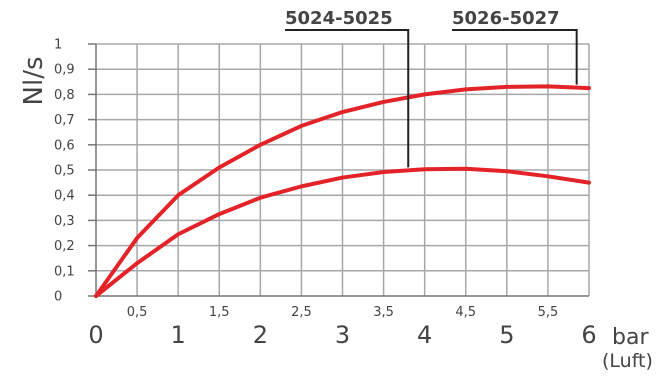 The width and height of the screenshot is (663, 376). Describe the element at coordinates (219, 312) in the screenshot. I see `x-minor-tick-label: 1,5` at that location.